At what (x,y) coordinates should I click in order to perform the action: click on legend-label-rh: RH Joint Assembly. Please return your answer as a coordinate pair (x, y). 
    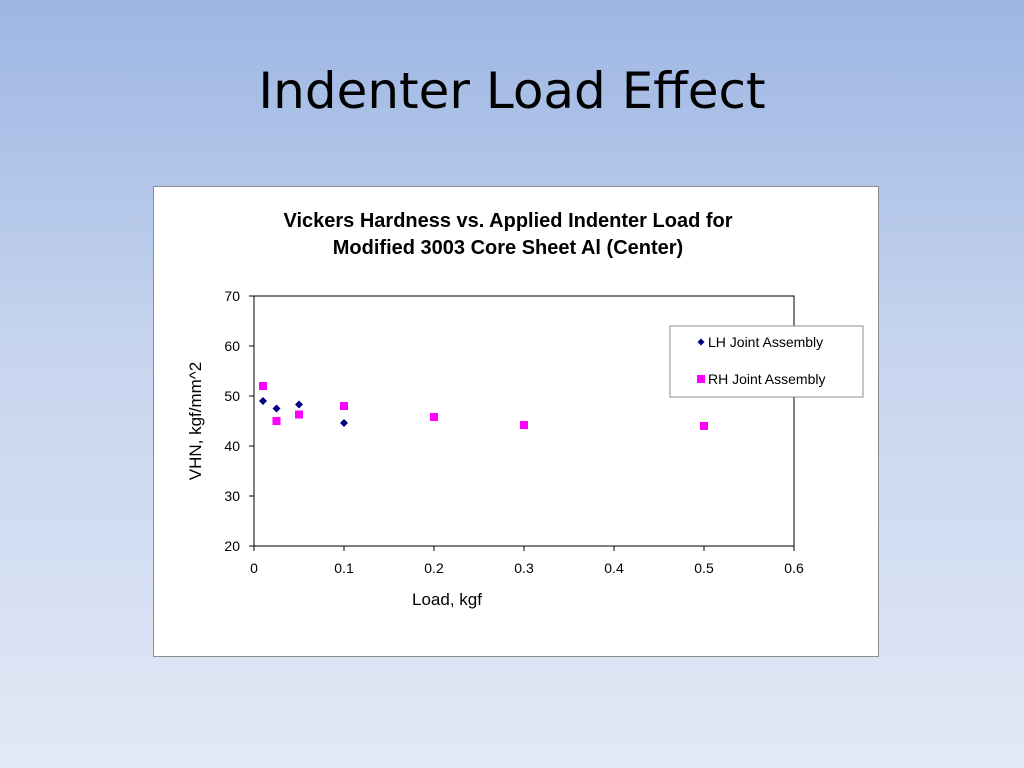
    Looking at the image, I should click on (766, 379).